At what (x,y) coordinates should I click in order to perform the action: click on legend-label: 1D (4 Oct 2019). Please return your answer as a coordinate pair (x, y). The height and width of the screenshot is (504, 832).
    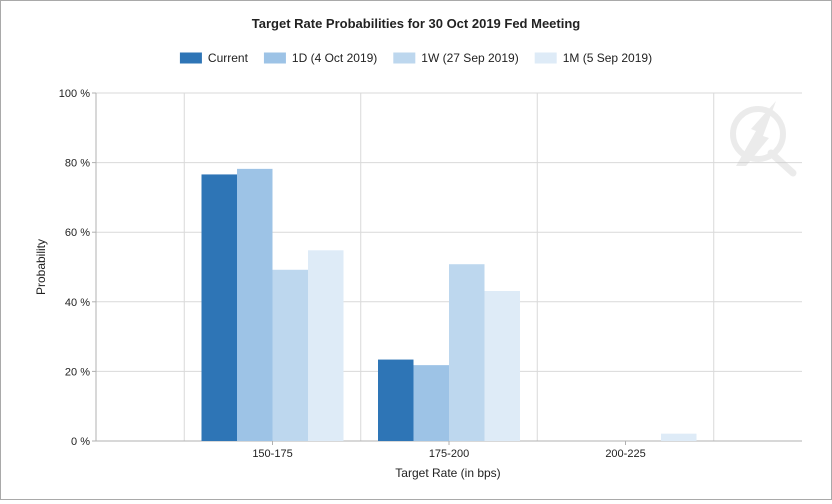
    Looking at the image, I should click on (334, 58).